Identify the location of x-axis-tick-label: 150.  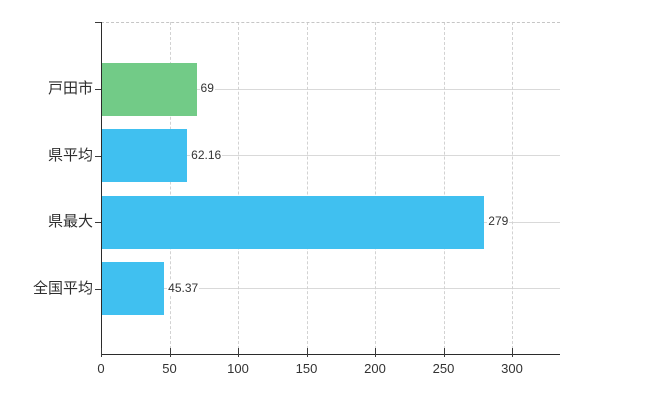
(306, 368).